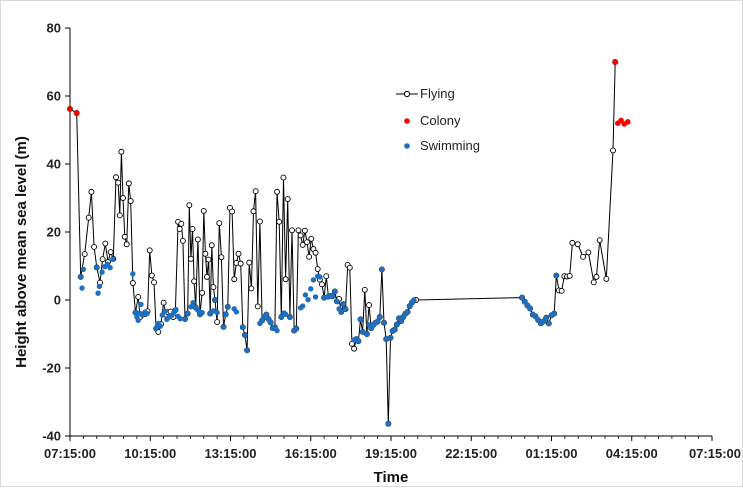 The image size is (743, 492). I want to click on colony-point, so click(627, 122).